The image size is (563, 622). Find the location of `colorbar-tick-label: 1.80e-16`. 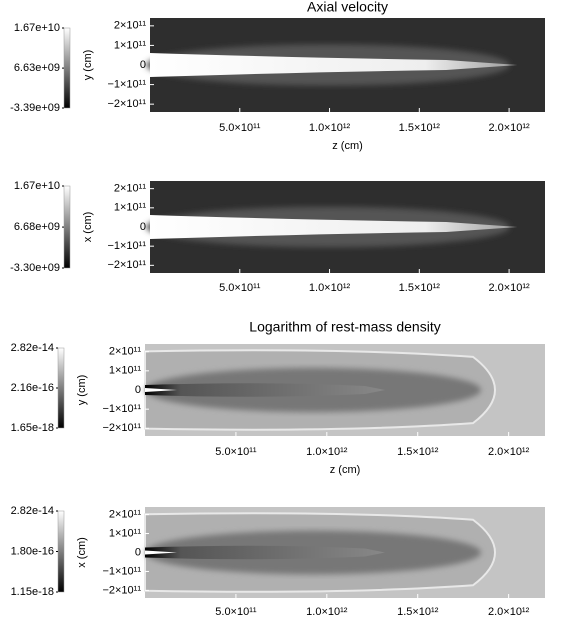

colorbar-tick-label: 1.80e-16 is located at coordinates (32, 551).